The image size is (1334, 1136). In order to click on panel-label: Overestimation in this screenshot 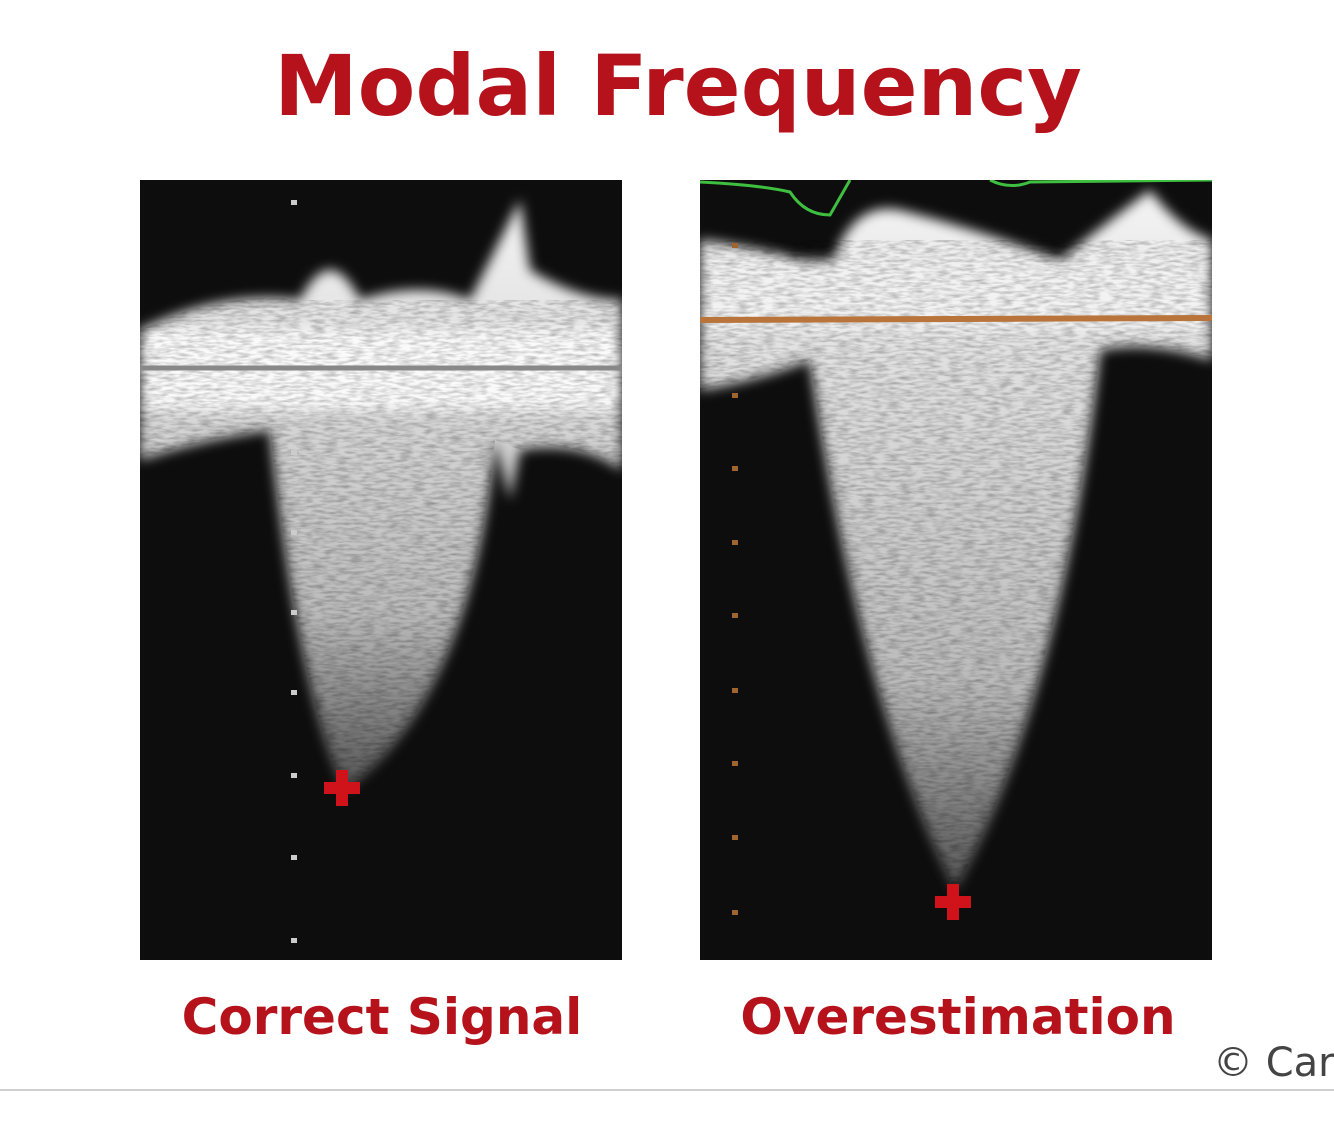, I will do `click(957, 1017)`.